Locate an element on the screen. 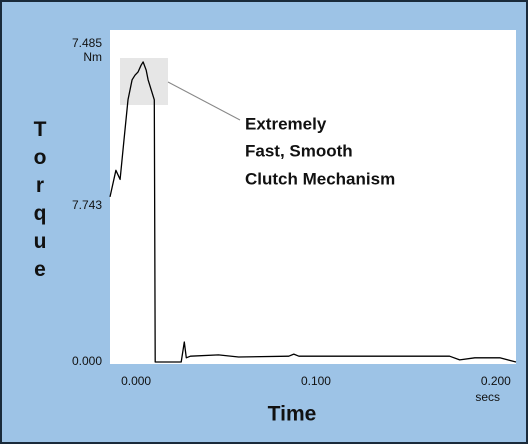  annotation: Clutch Mechanism is located at coordinates (320, 178).